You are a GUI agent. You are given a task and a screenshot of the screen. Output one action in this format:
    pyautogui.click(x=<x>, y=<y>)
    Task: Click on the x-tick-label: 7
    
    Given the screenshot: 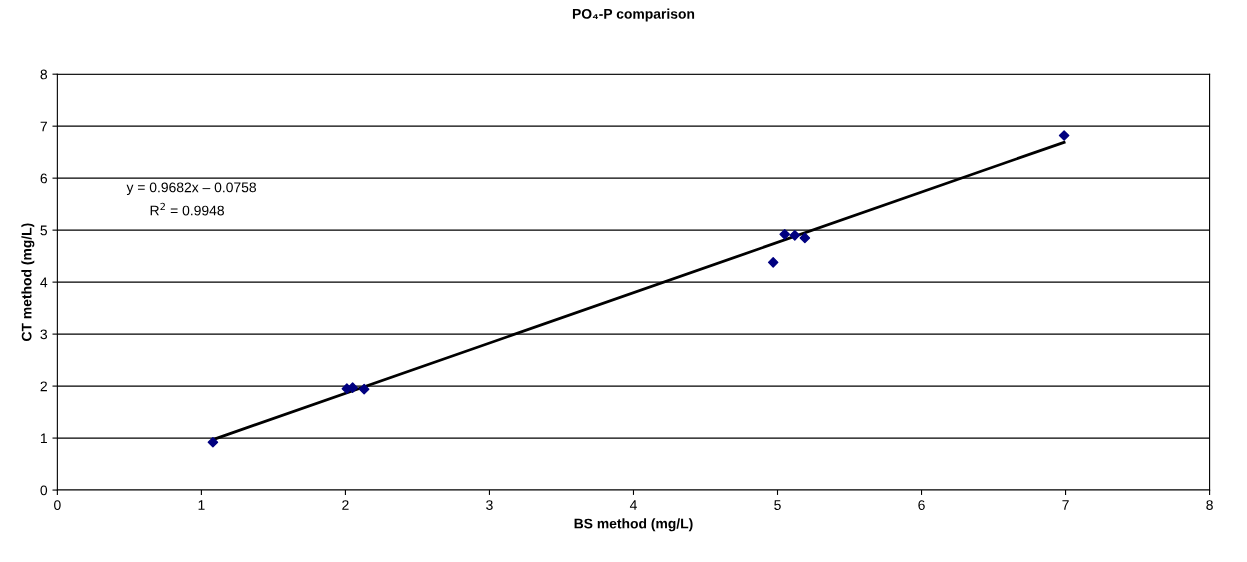 What is the action you would take?
    pyautogui.click(x=1065, y=505)
    